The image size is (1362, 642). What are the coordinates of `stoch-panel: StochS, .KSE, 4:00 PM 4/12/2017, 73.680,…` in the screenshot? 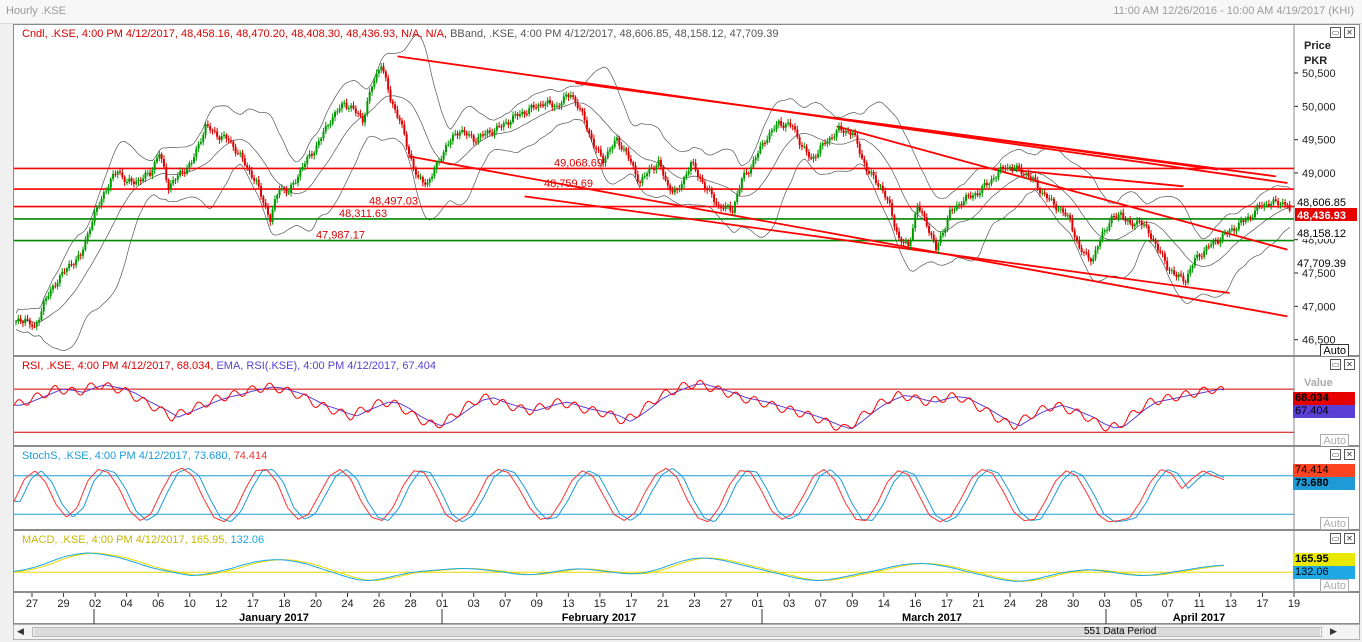 It's located at (686, 488).